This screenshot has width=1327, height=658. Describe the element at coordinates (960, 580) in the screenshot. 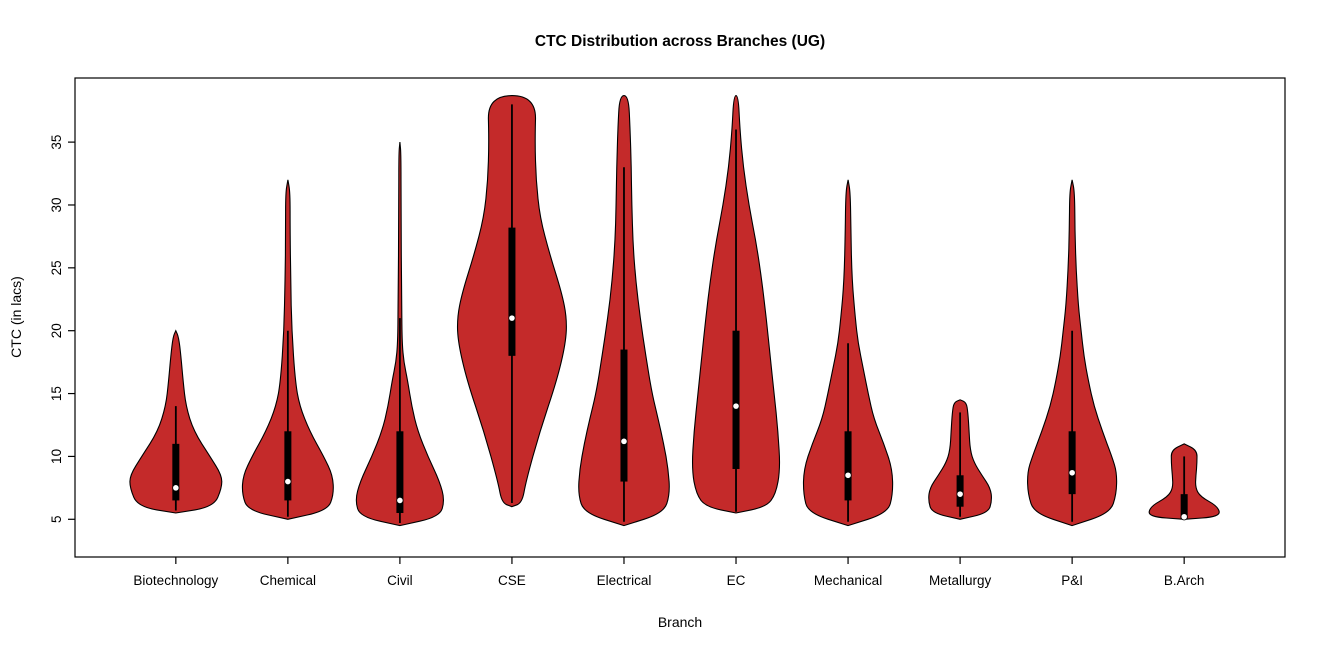

I see `x-tick-label-metallurgy: Metallurgy` at that location.